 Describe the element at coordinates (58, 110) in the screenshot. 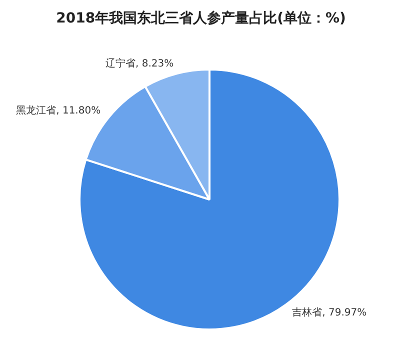

I see `slice-label: 黑龙江省, 11.80%` at that location.